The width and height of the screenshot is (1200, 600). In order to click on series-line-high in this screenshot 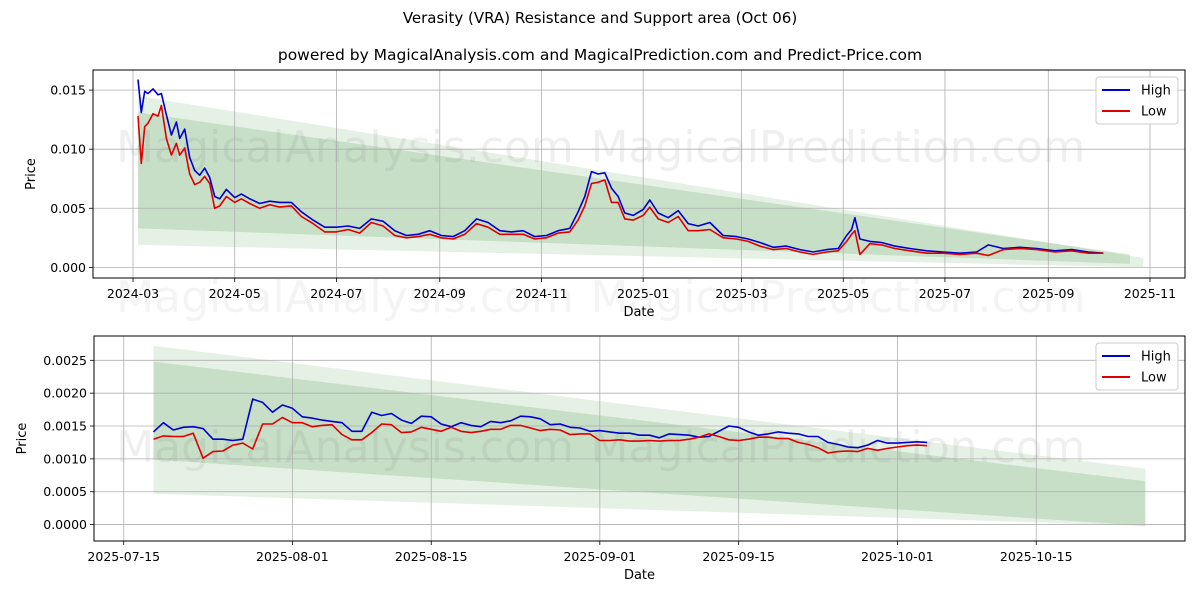, I will do `click(540, 423)`.